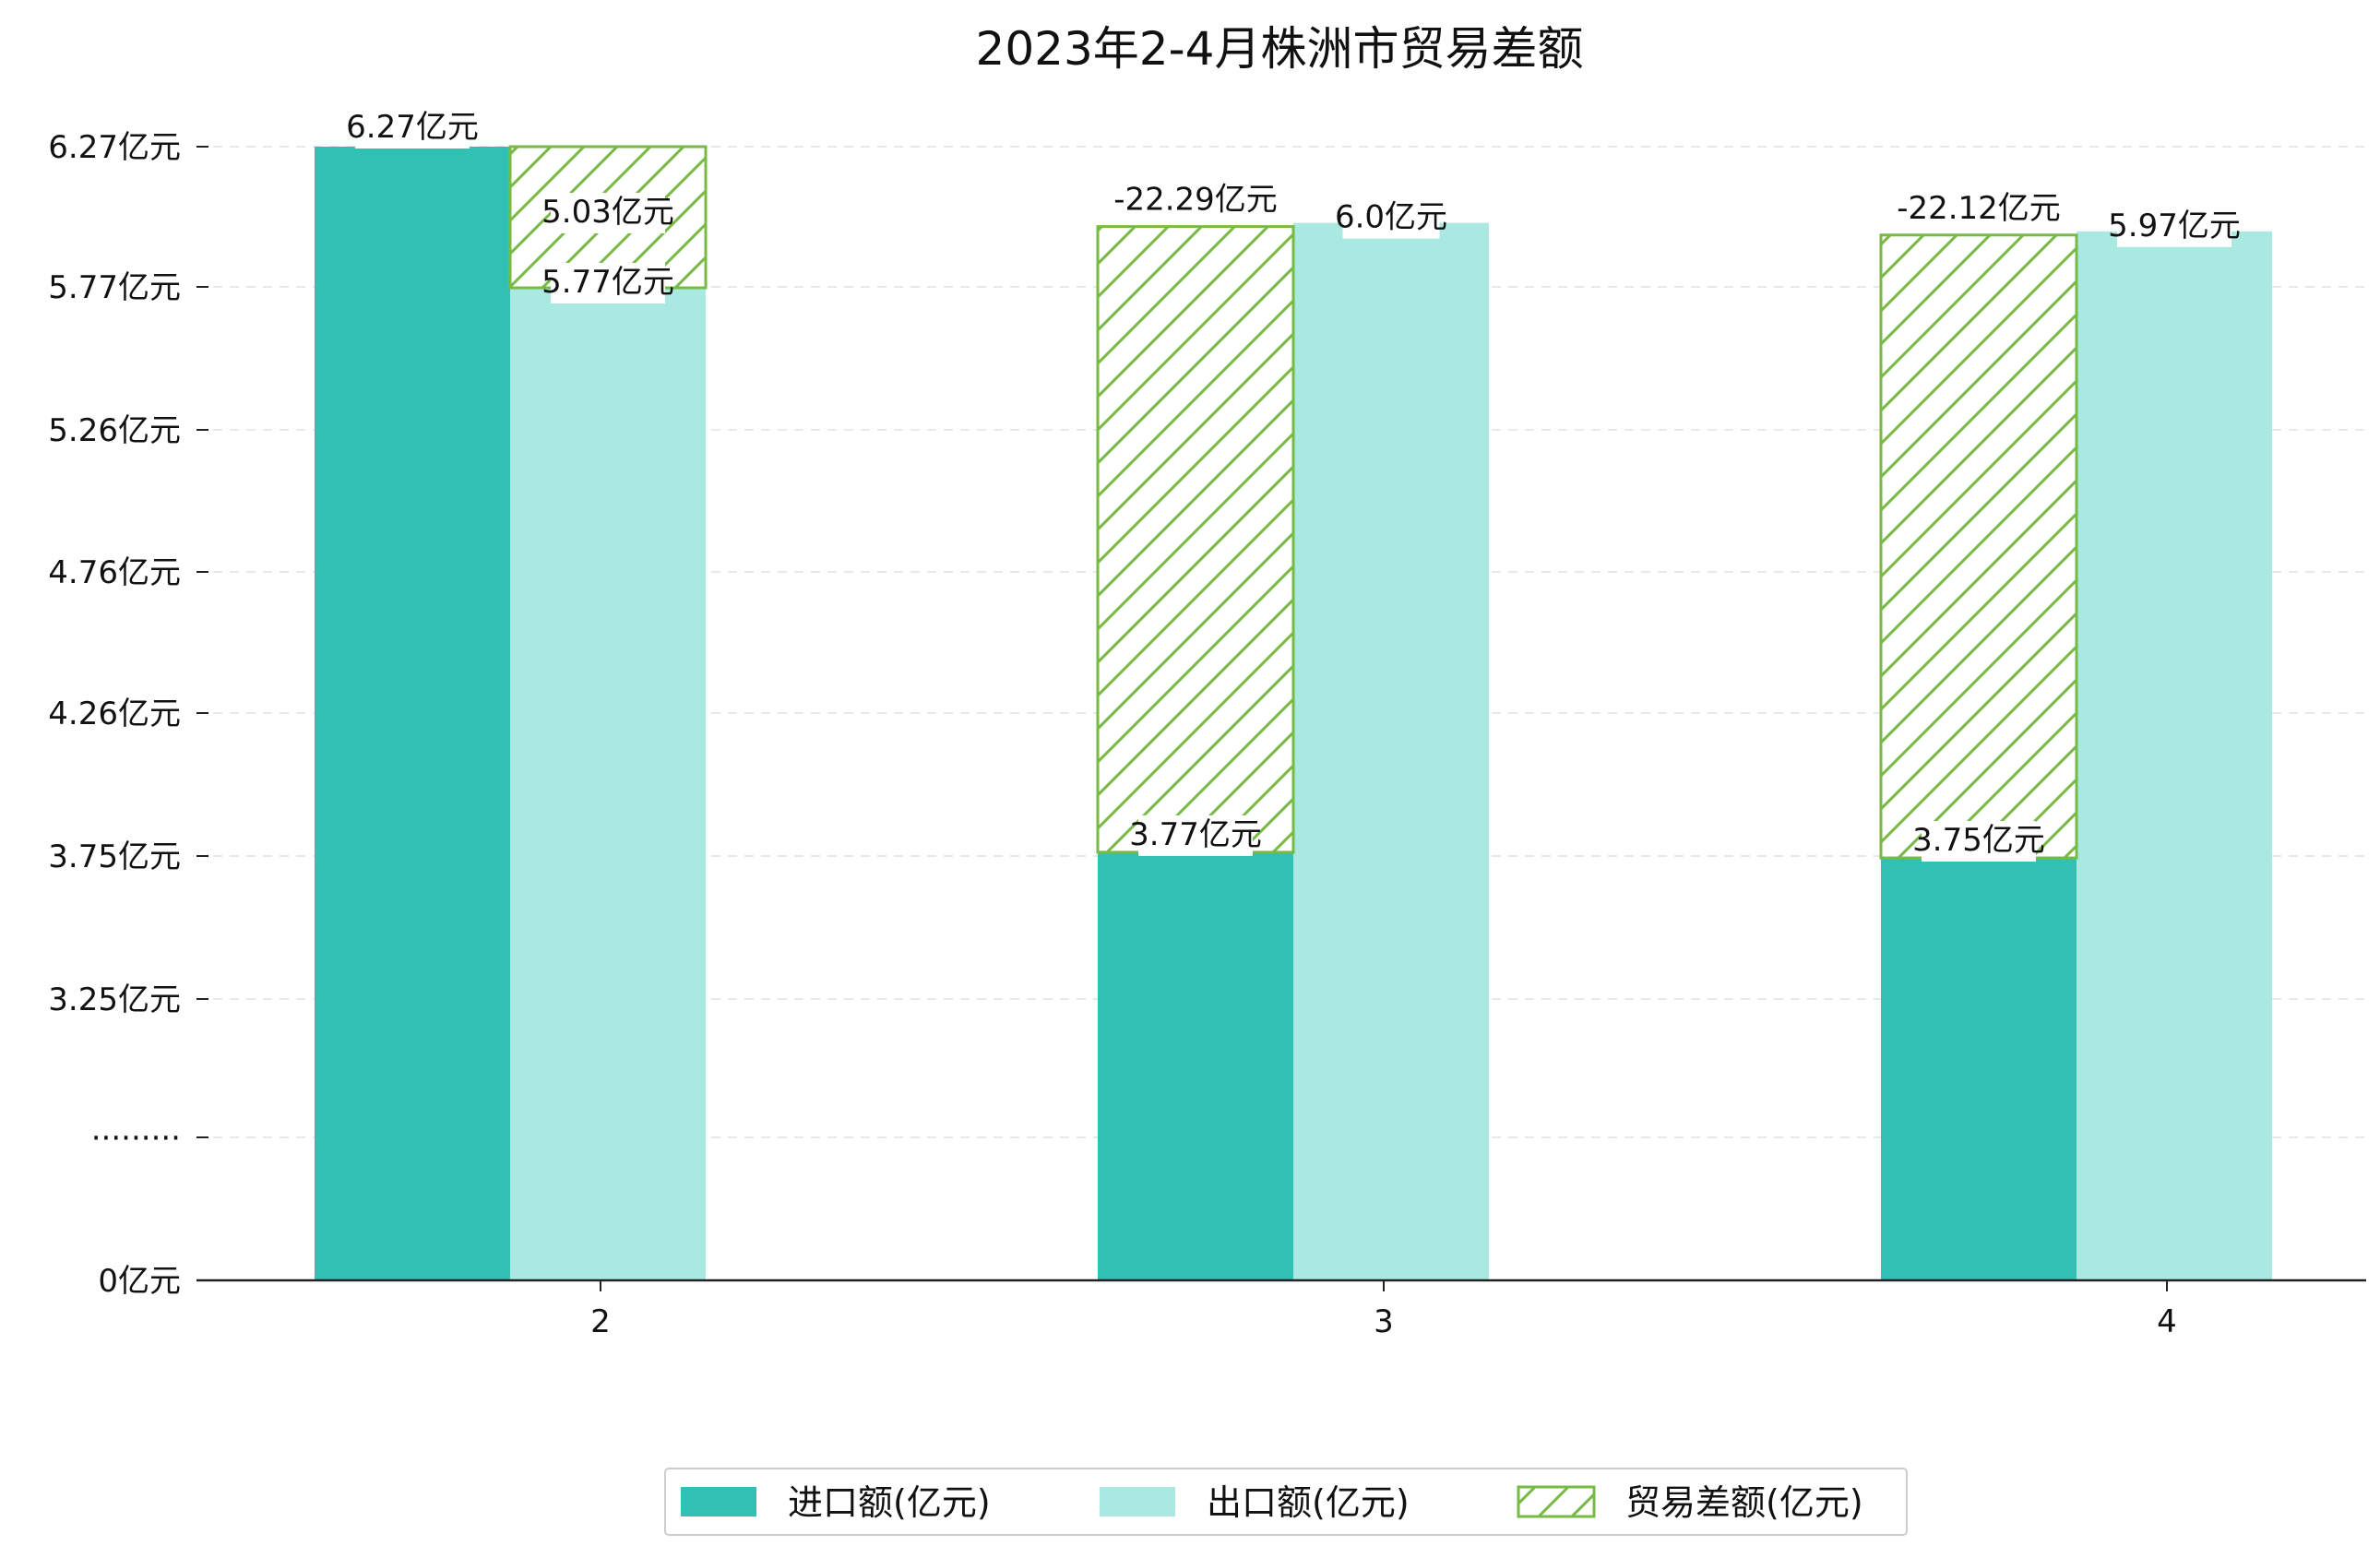 This screenshot has height=1558, width=2380. Describe the element at coordinates (889, 1502) in the screenshot. I see `legend-label: 进口额(亿元)` at that location.